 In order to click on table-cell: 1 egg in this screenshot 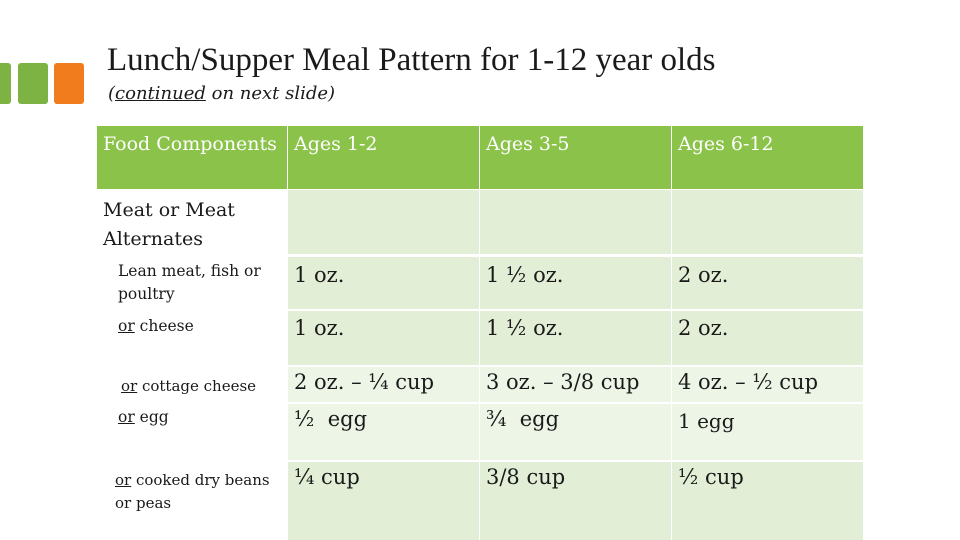, I will do `click(767, 432)`.